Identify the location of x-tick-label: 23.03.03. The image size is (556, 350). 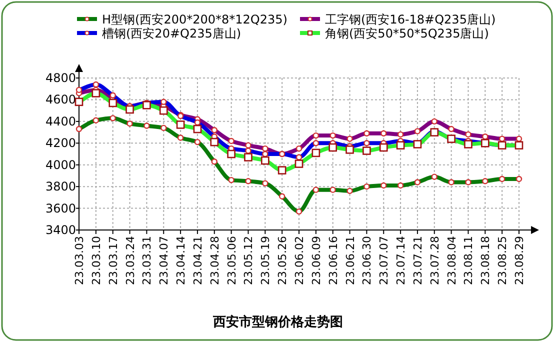
(79, 260).